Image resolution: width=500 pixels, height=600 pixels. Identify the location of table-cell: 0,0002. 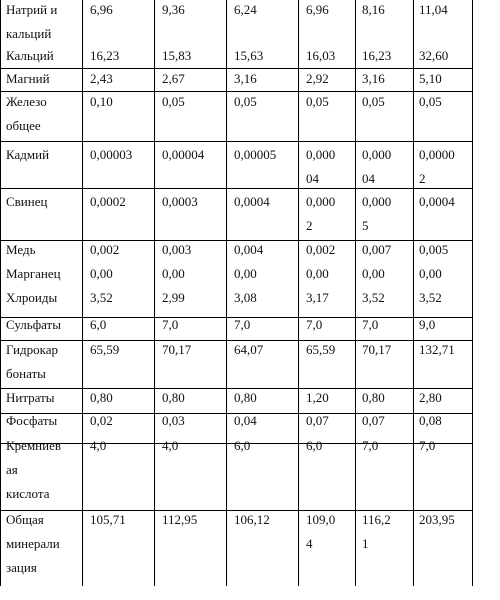
(108, 201).